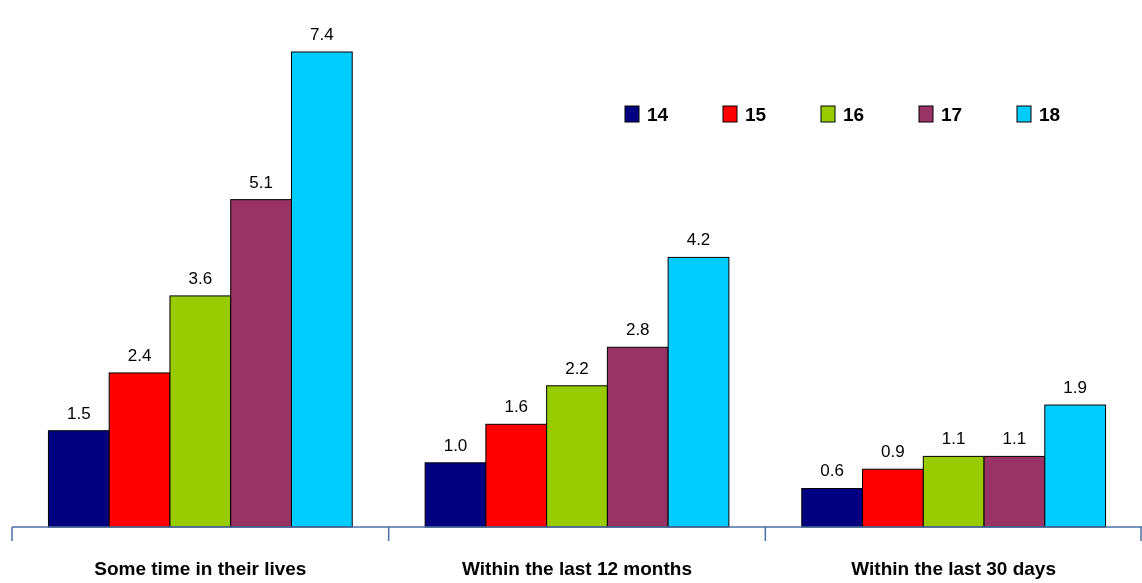  I want to click on x-tick-label: Within the last 30 days, so click(953, 568).